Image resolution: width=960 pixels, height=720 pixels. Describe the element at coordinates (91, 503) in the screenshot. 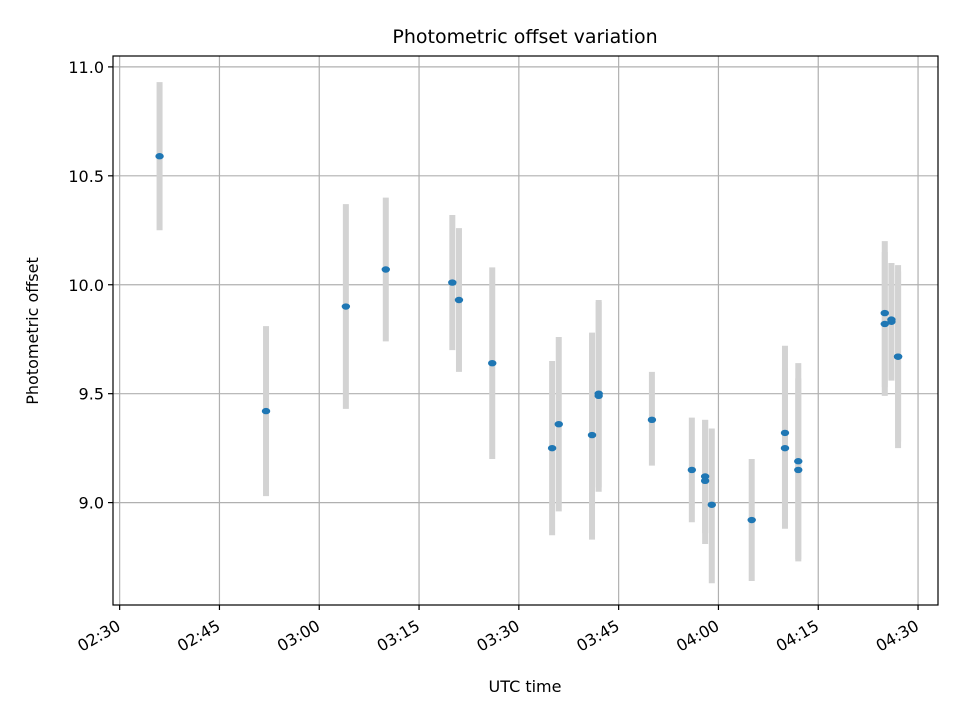

I see `y-tick-label: 9.0` at that location.